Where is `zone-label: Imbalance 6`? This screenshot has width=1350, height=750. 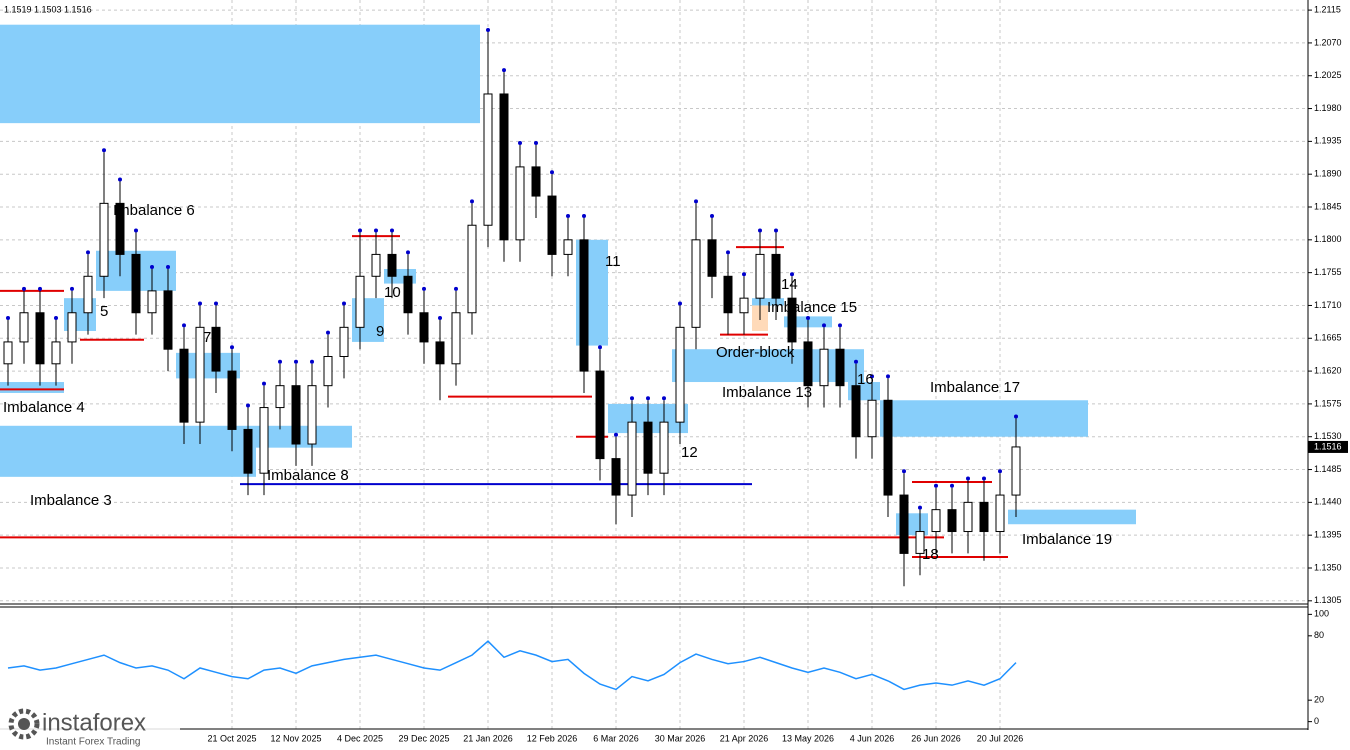
zone-label: Imbalance 6 is located at coordinates (154, 210).